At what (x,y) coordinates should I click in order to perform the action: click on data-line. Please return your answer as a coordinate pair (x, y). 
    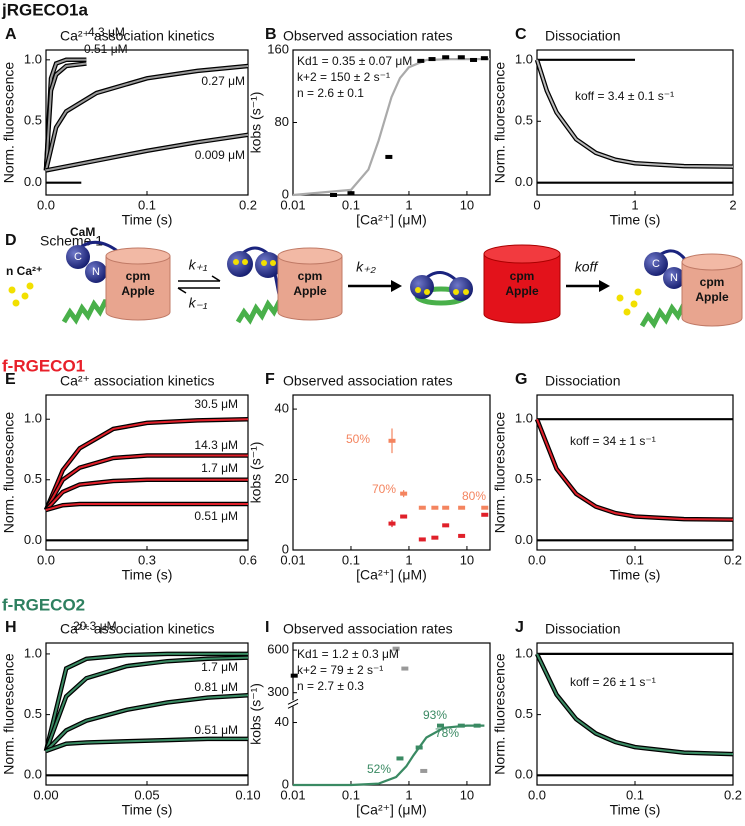
    Looking at the image, I should click on (389, 755).